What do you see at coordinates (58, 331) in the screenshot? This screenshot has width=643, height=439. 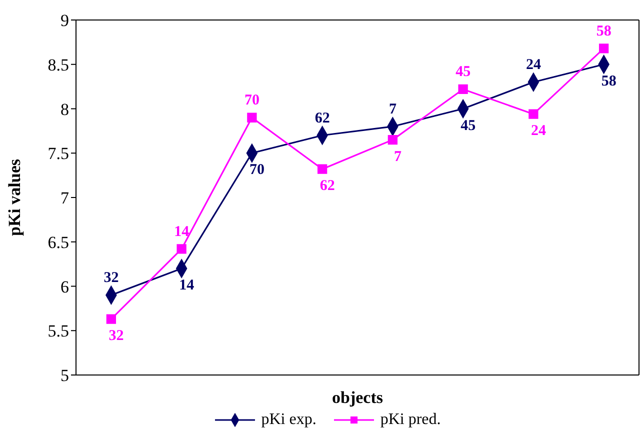 I see `y-tick-label: 5.5` at bounding box center [58, 331].